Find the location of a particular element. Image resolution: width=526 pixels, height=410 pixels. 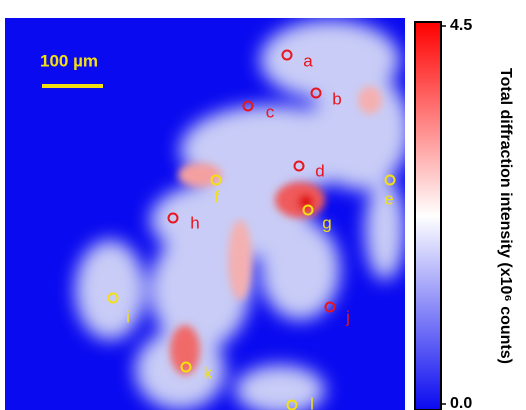

colorbar-tick-label: 4.5 is located at coordinates (461, 25).